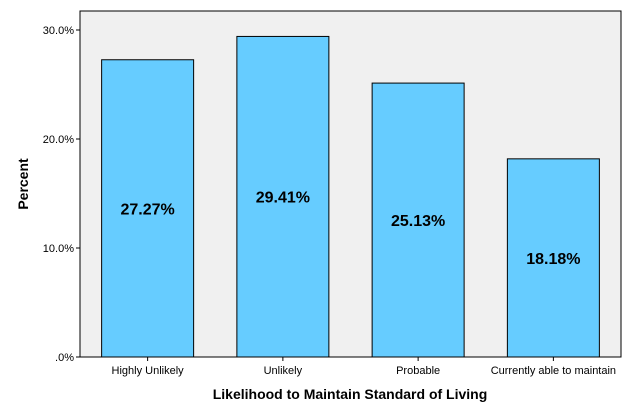  Describe the element at coordinates (61, 194) in the screenshot. I see `y-axis-ticks: .0% 10.0% 20.0% 30.0%` at that location.